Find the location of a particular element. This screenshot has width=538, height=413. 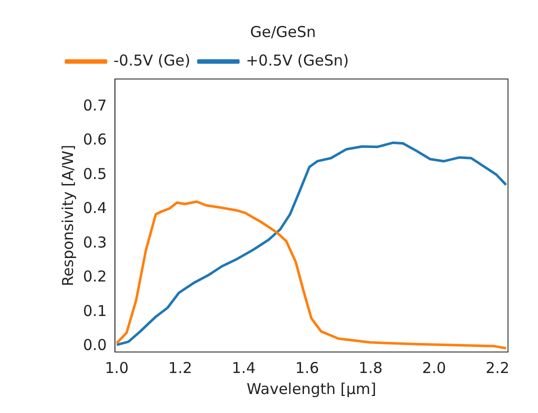

y-tick-label: 0.1 is located at coordinates (94, 311).